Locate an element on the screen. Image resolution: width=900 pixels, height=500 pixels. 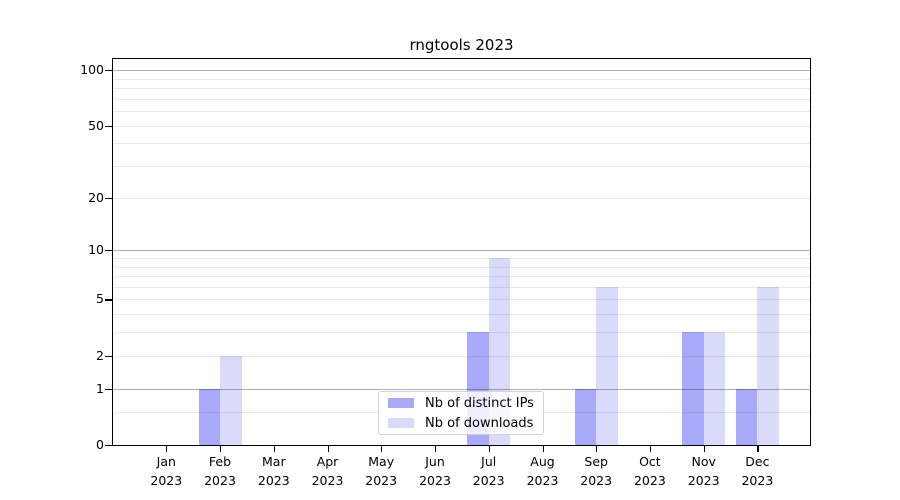
legend-item-downloads: Nb of downloads is located at coordinates (461, 423).